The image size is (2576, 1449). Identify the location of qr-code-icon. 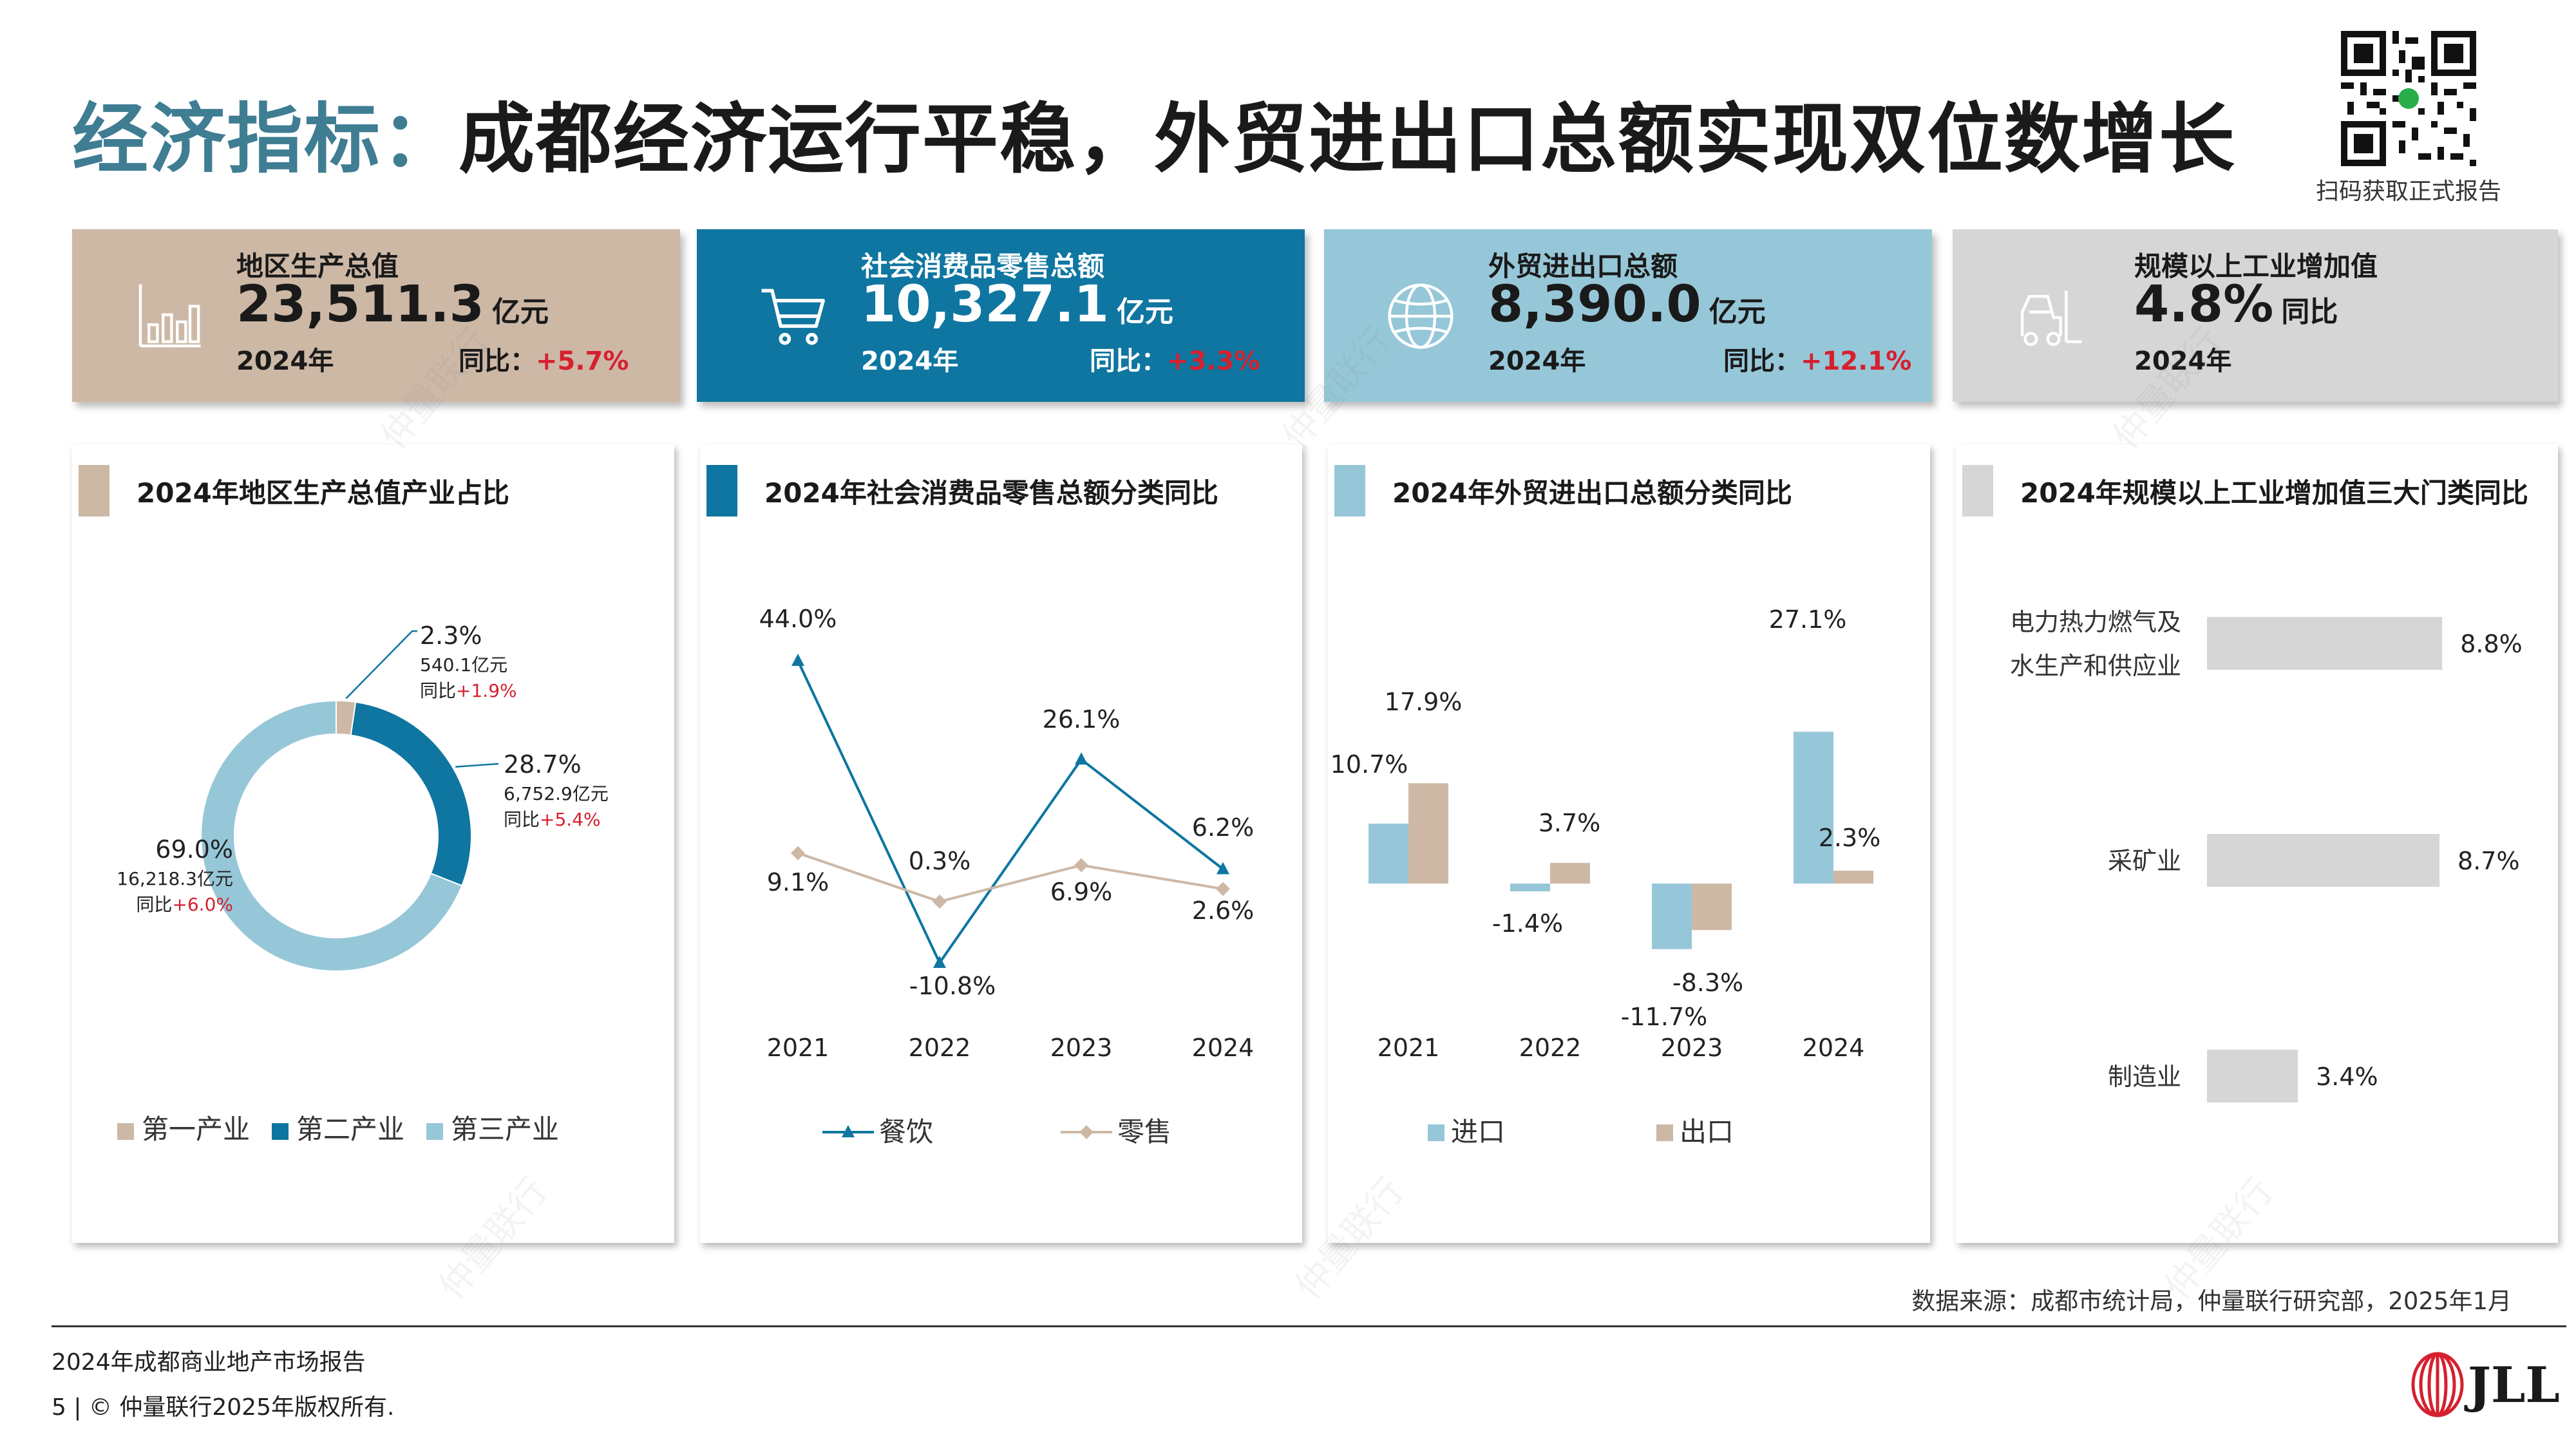
(2408, 99).